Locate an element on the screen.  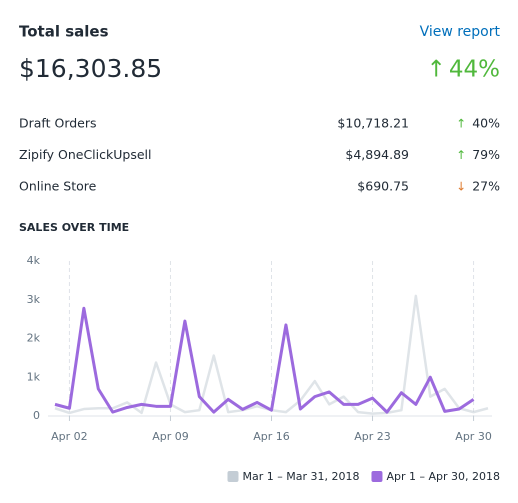
row-amount: $10,718.21 is located at coordinates (373, 123).